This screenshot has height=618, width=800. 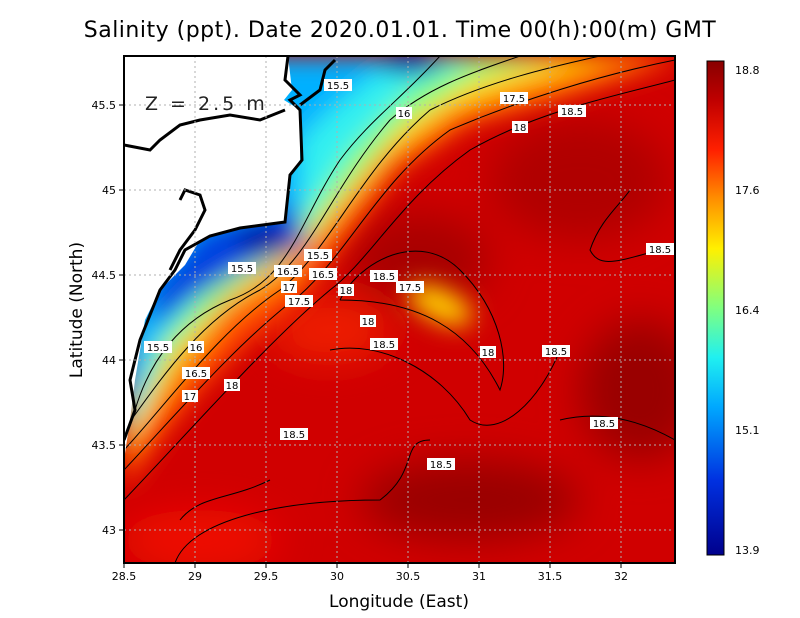 I want to click on y-tick-label: 43.5, so click(x=104, y=445).